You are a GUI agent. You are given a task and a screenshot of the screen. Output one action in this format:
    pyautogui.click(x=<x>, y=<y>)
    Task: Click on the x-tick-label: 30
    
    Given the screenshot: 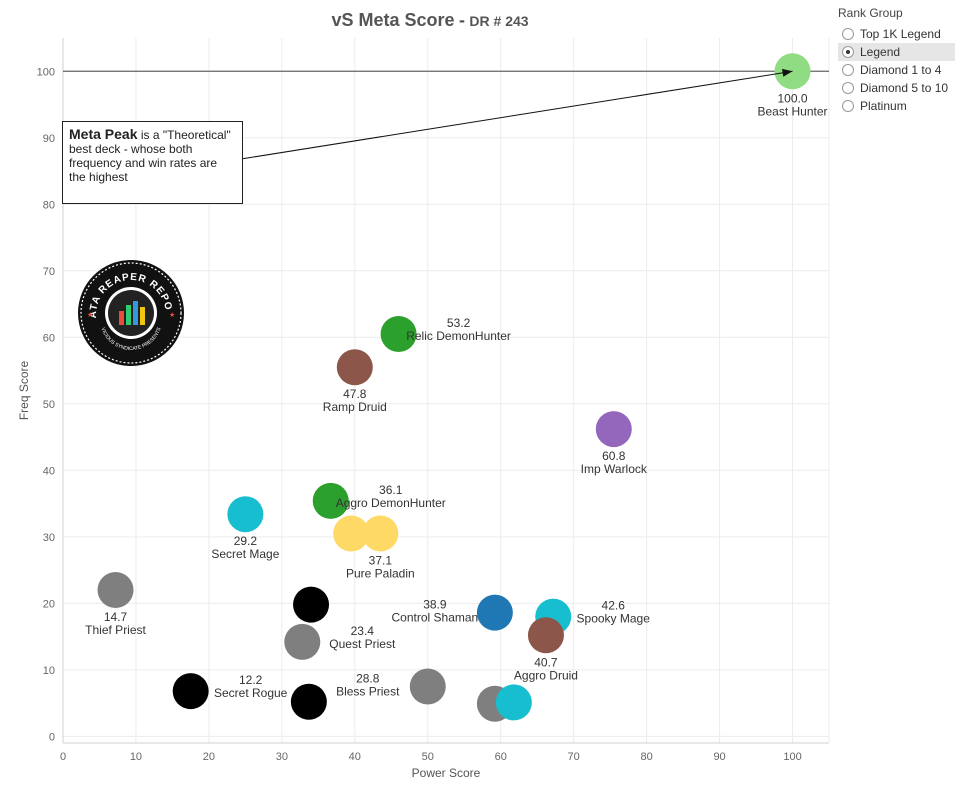 What is the action you would take?
    pyautogui.click(x=282, y=757)
    